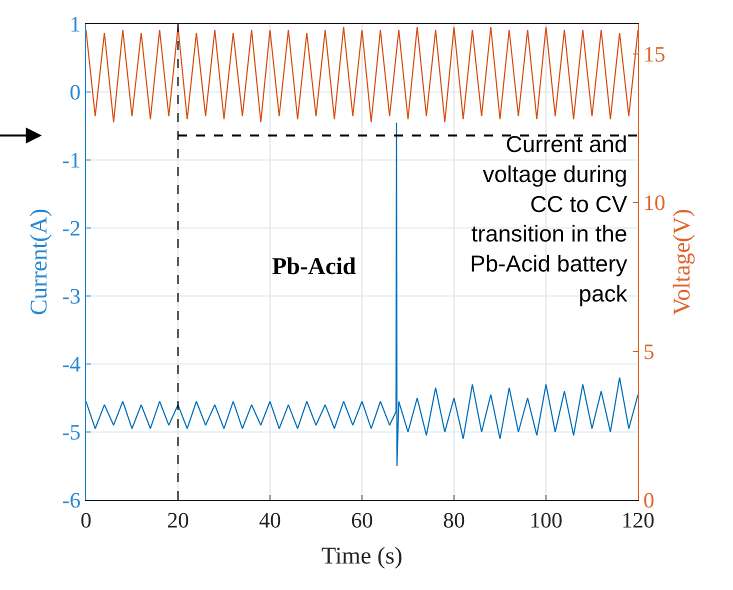  I want to click on x-tick-label: 100, so click(546, 519).